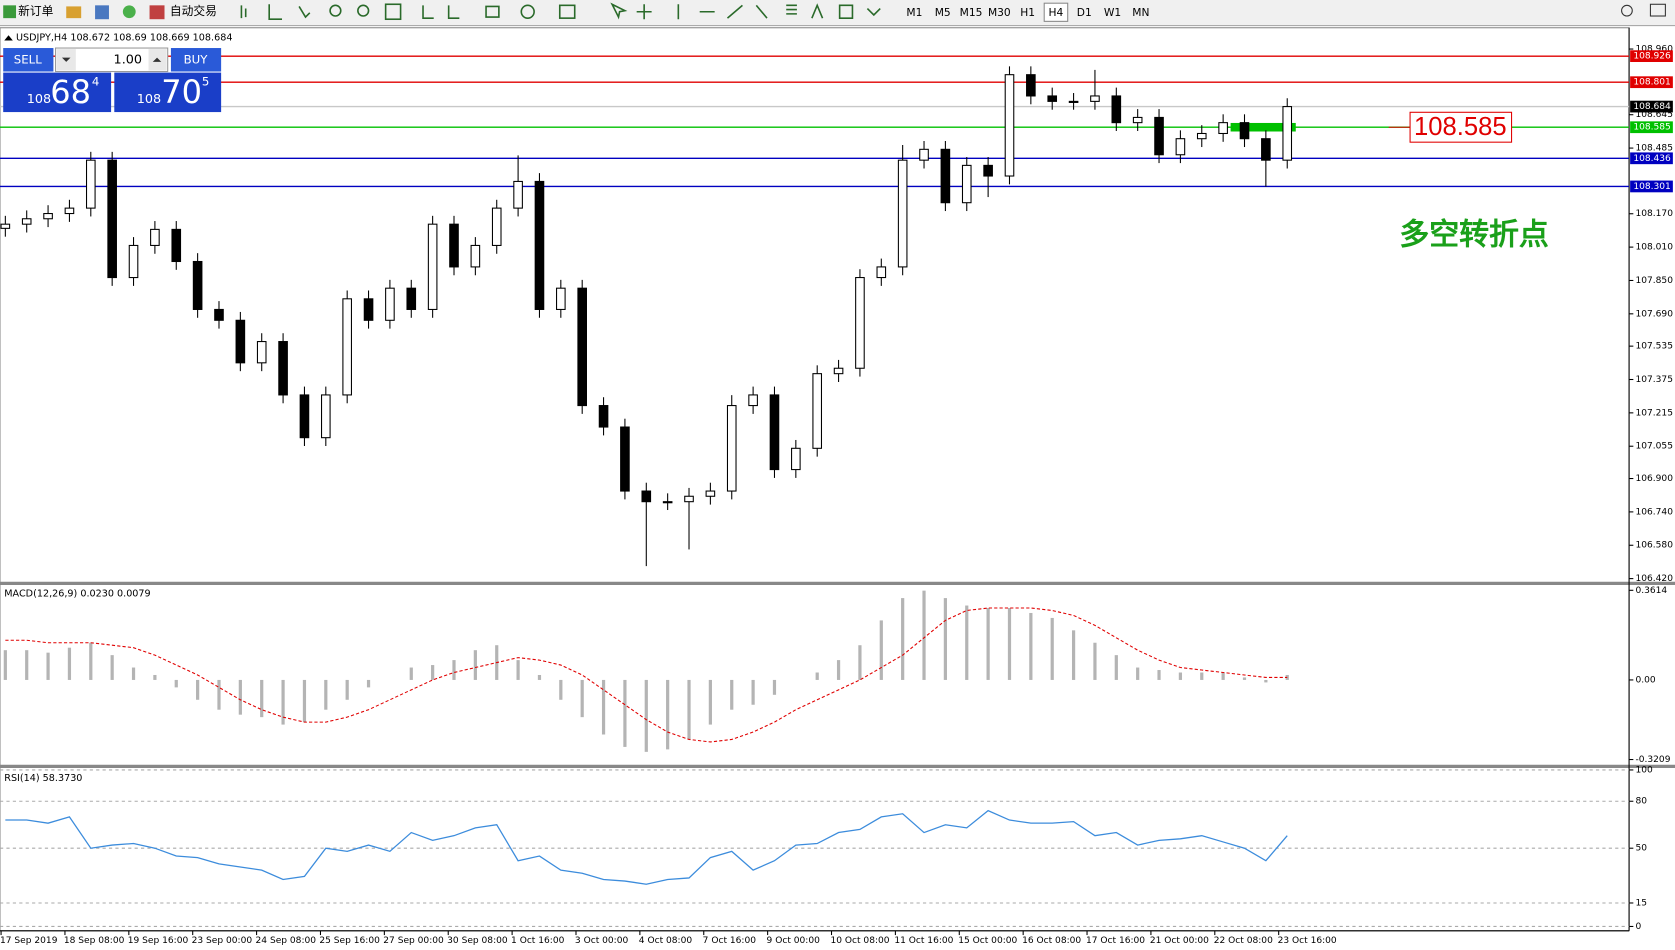 This screenshot has width=1675, height=950. Describe the element at coordinates (29, 941) in the screenshot. I see `x-tick-label: 17 Sep 2019` at that location.